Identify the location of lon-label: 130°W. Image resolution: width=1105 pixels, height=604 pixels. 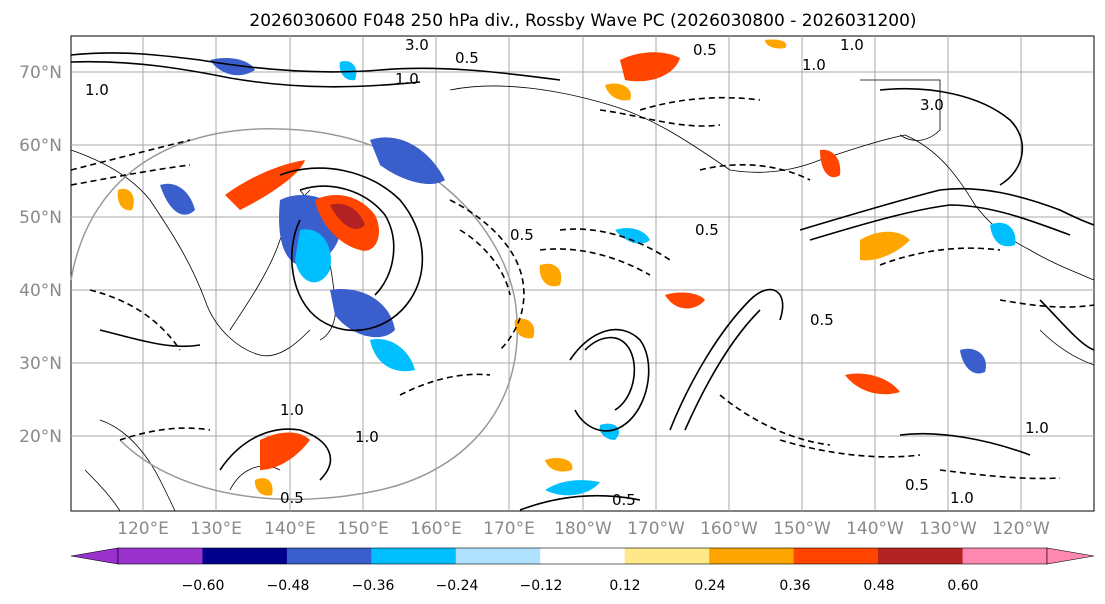
(948, 529).